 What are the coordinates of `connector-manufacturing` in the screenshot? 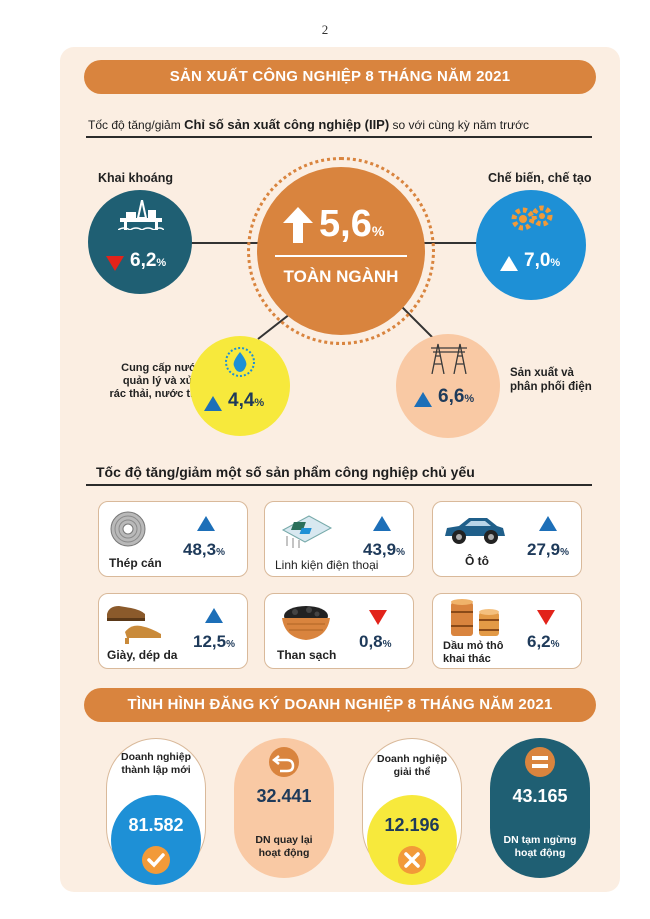 It's located at (468, 243).